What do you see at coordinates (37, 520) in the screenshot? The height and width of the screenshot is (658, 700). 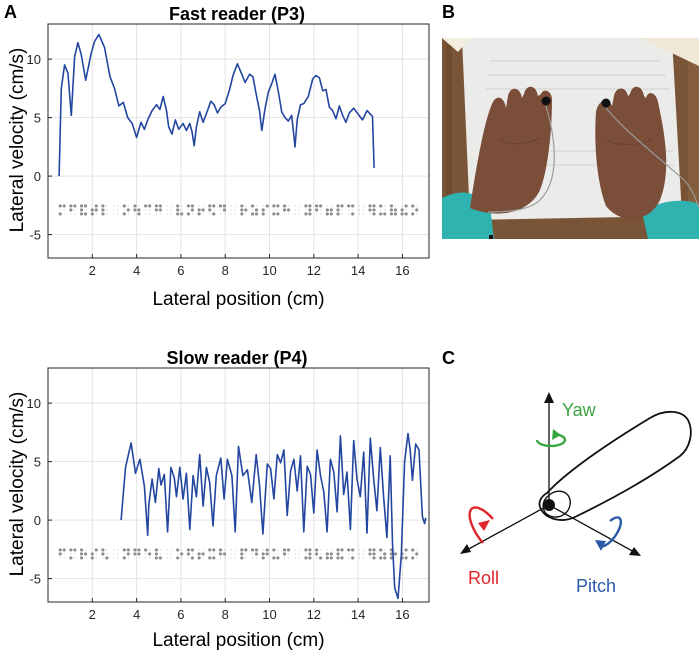 I see `y-tick-label: 0` at bounding box center [37, 520].